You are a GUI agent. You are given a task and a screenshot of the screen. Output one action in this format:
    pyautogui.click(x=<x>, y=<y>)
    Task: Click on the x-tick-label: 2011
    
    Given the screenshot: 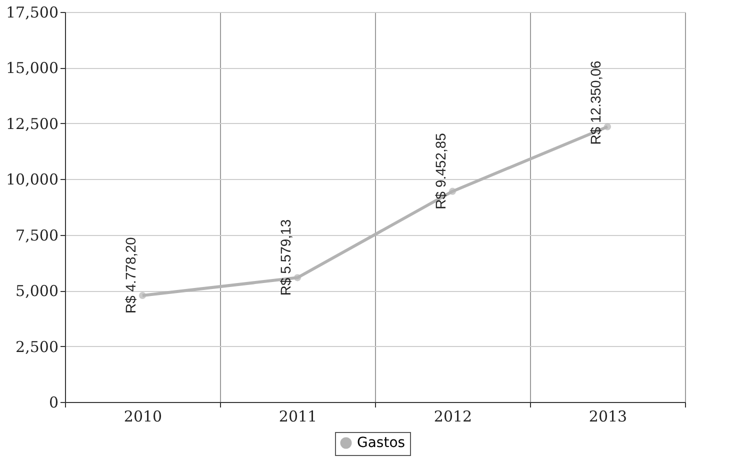 What is the action you would take?
    pyautogui.click(x=298, y=417)
    